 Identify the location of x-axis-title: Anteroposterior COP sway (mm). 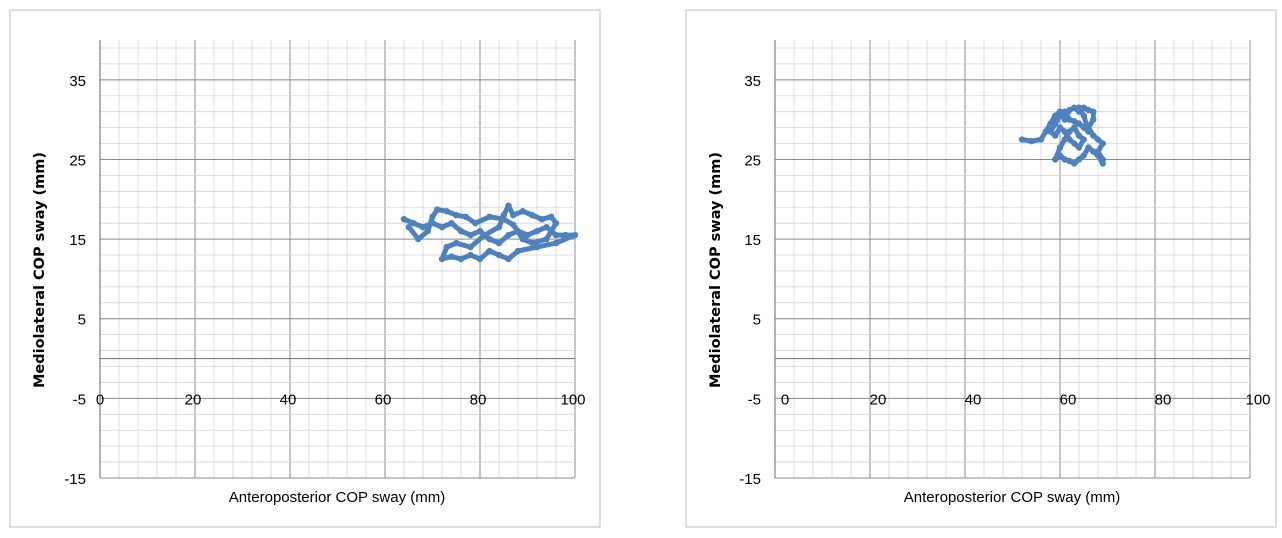
(1012, 497).